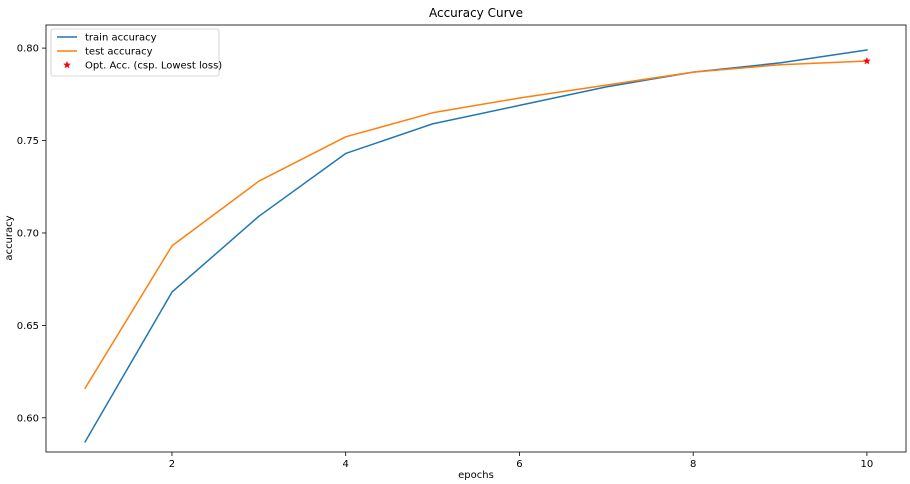 The width and height of the screenshot is (910, 484). Describe the element at coordinates (28, 233) in the screenshot. I see `y-tick-label: 0.70` at that location.